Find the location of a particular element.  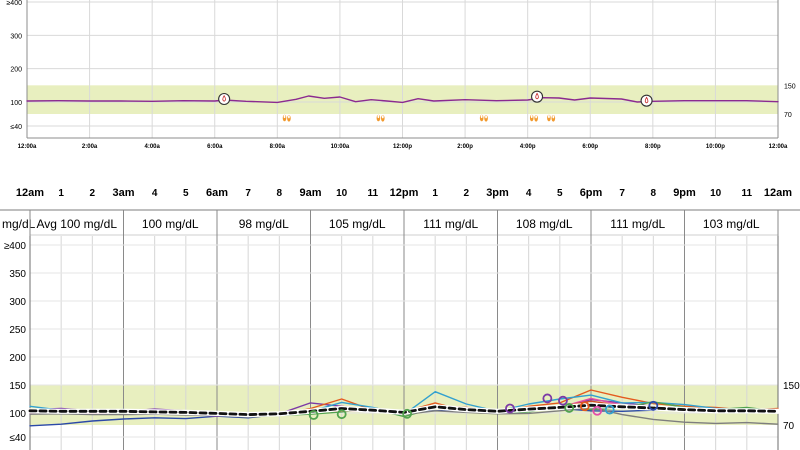

y-tick-label: 150 is located at coordinates (17, 386).